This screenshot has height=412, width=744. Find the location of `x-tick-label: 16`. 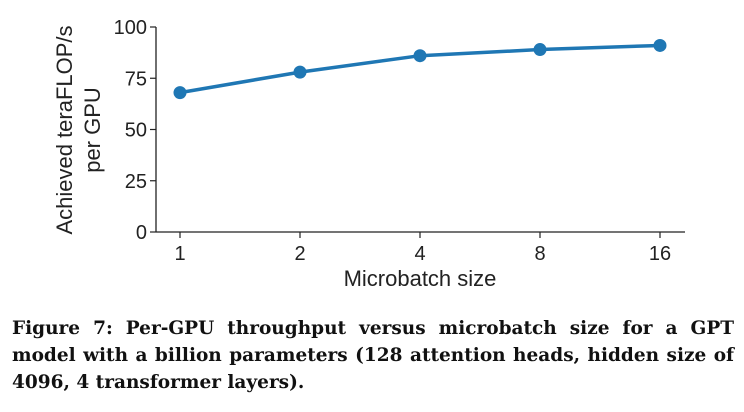

x-tick-label: 16 is located at coordinates (660, 254).